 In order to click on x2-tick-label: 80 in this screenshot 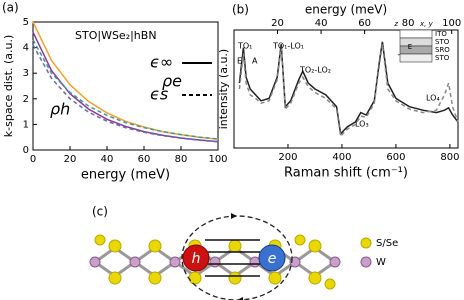, I will do `click(408, 23)`.